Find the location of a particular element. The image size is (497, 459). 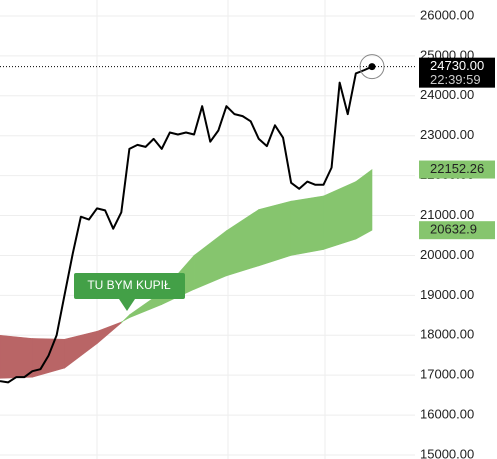

last-point-ring is located at coordinates (372, 67).